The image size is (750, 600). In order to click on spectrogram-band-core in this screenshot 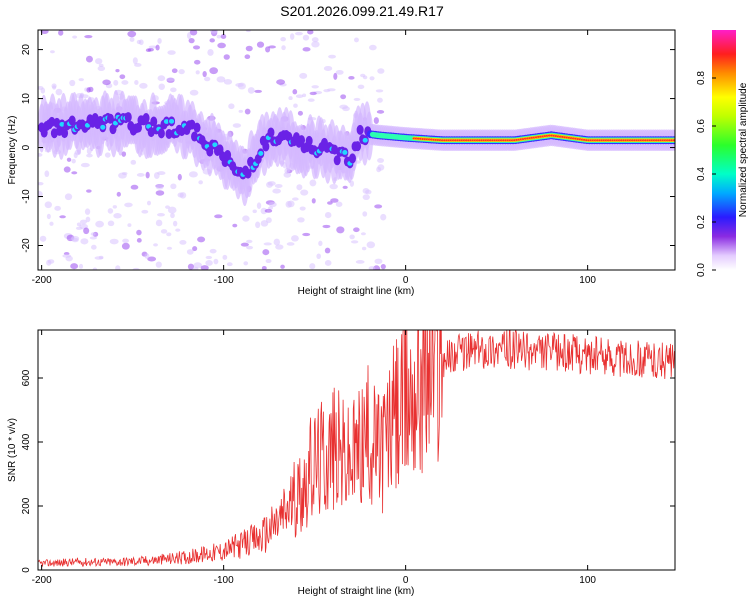, I will do `click(673, 140)`.